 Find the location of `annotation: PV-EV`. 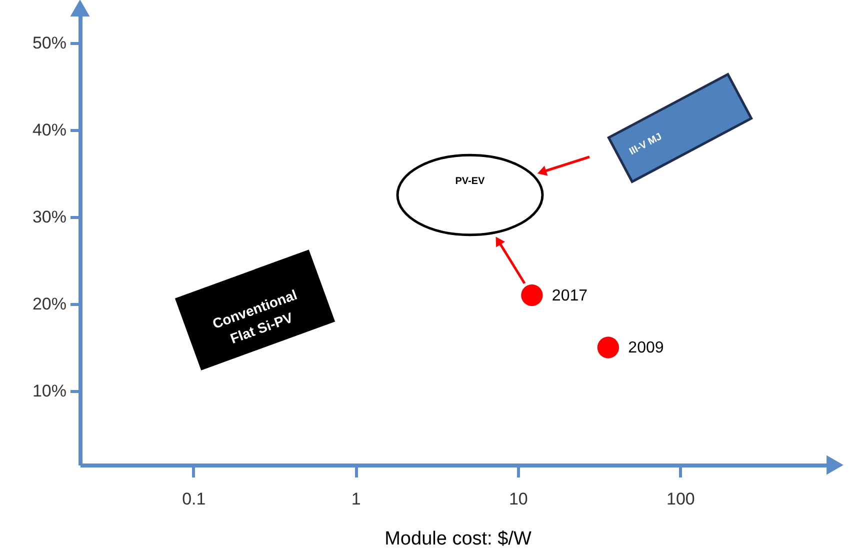

annotation: PV-EV is located at coordinates (470, 181).